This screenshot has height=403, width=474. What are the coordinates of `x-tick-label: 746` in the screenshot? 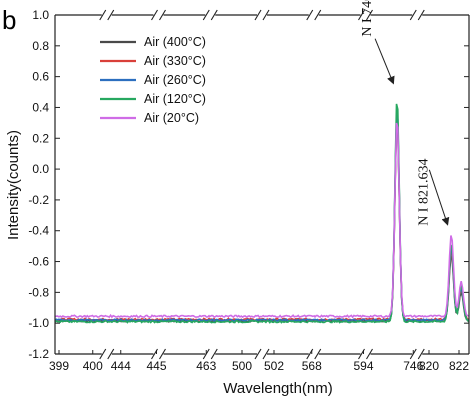 It's located at (413, 366).